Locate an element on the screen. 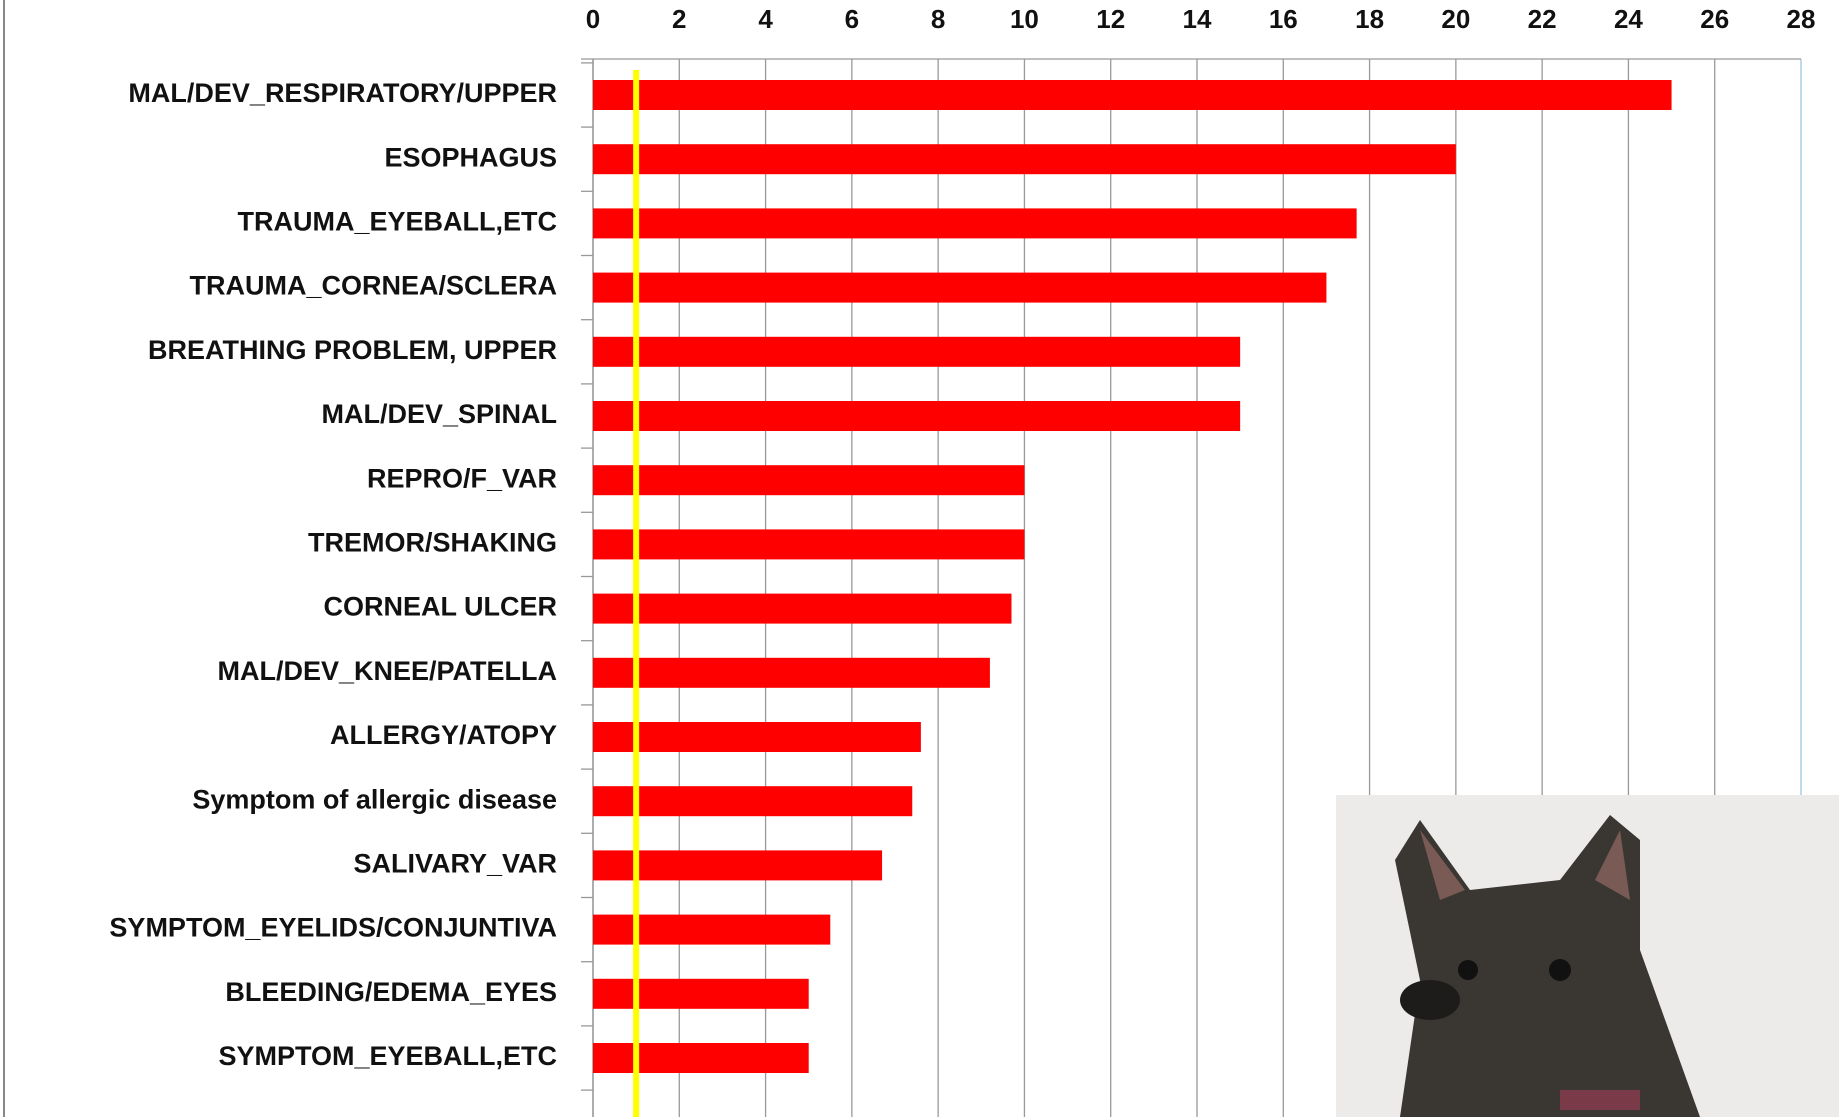 This screenshot has height=1117, width=1839. y-tick-label: TRAUMA_CORNEA/SCLERA is located at coordinates (373, 286).